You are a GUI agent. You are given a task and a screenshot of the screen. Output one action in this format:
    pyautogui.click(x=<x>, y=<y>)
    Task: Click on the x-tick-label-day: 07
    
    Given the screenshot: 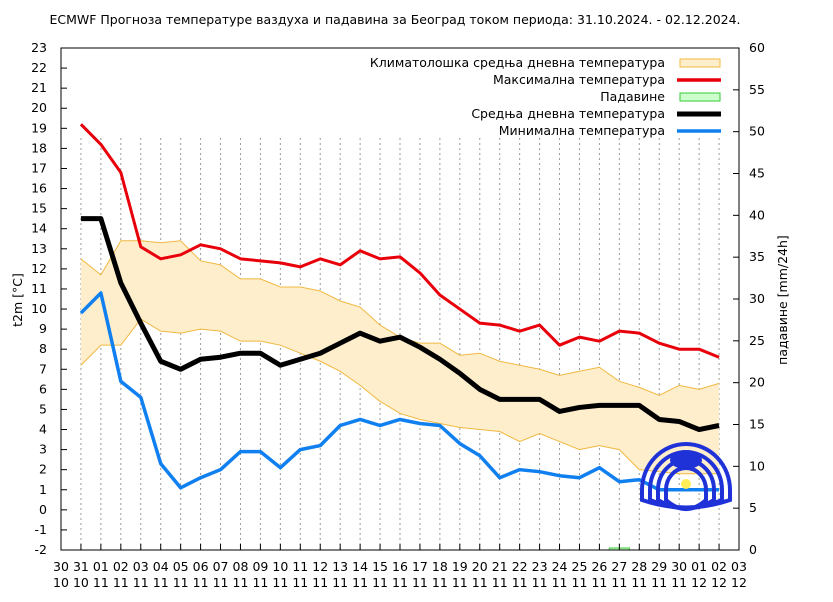 What is the action you would take?
    pyautogui.click(x=221, y=566)
    